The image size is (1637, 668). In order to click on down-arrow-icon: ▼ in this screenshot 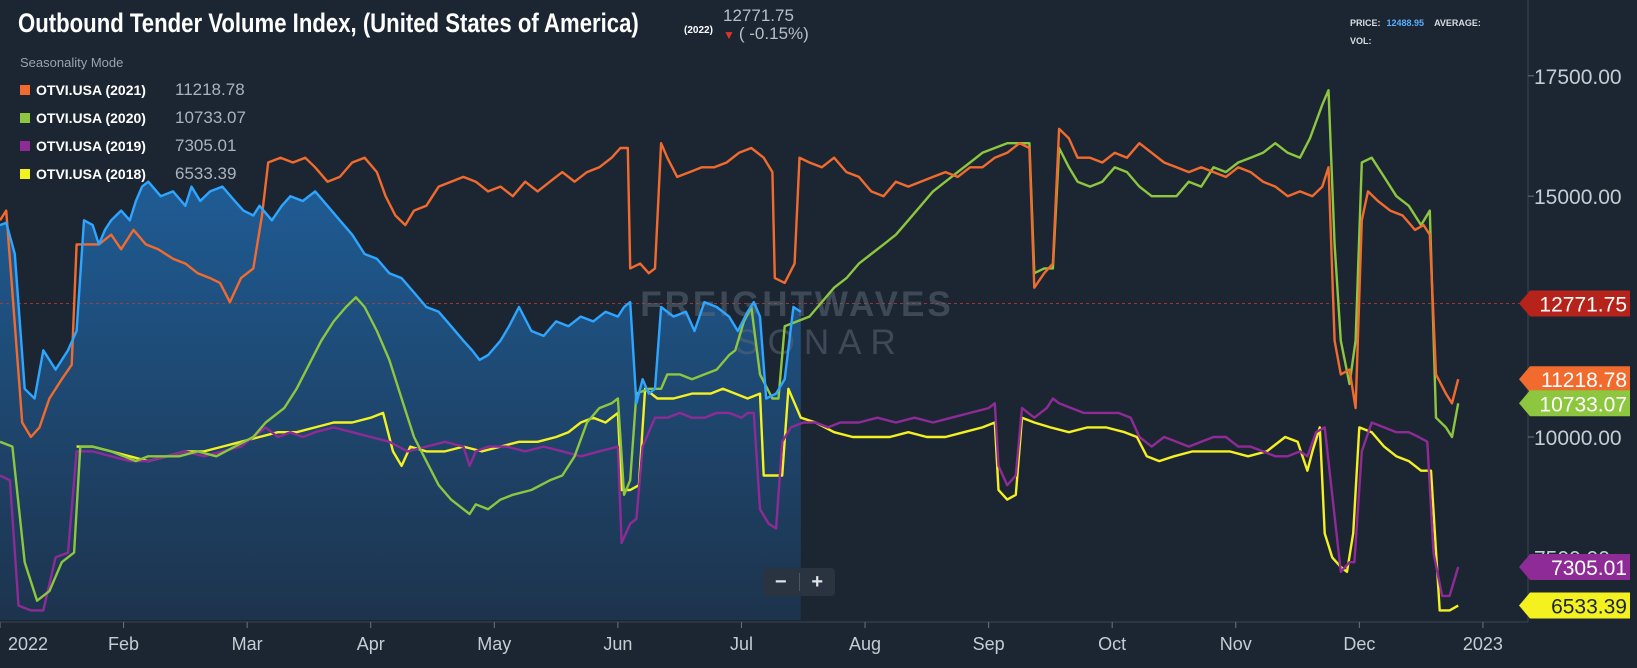, I will do `click(729, 35)`.